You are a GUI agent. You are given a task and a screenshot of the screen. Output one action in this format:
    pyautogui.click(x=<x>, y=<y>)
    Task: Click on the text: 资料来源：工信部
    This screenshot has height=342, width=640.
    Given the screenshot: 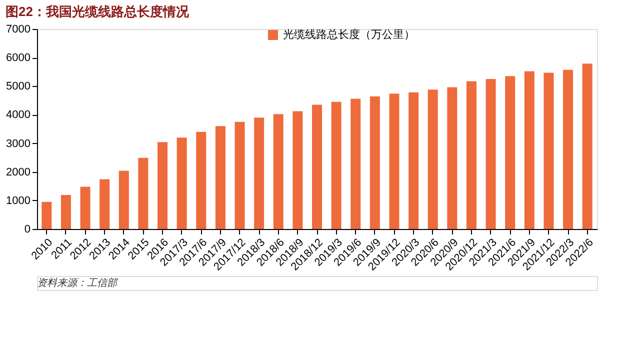 What is the action you would take?
    pyautogui.click(x=78, y=283)
    